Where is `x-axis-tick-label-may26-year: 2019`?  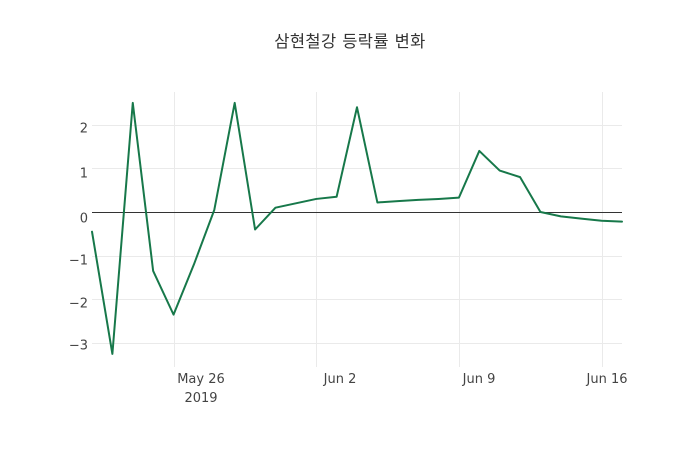
x-axis-tick-label-may26-year: 2019 is located at coordinates (201, 398).